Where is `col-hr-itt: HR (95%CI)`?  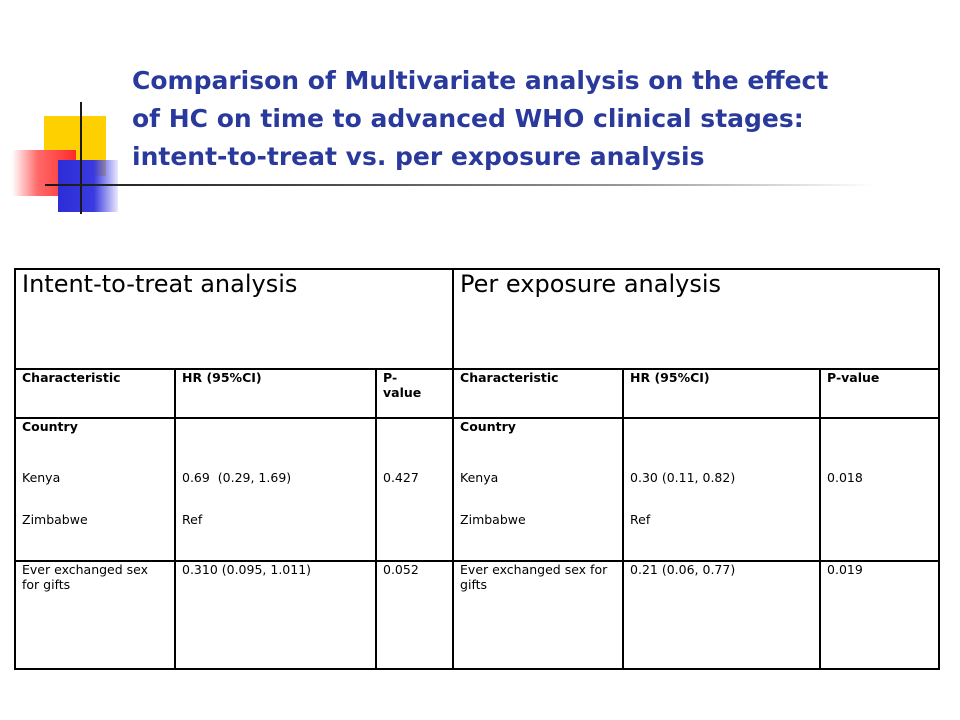 col-hr-itt: HR (95%CI) is located at coordinates (275, 393).